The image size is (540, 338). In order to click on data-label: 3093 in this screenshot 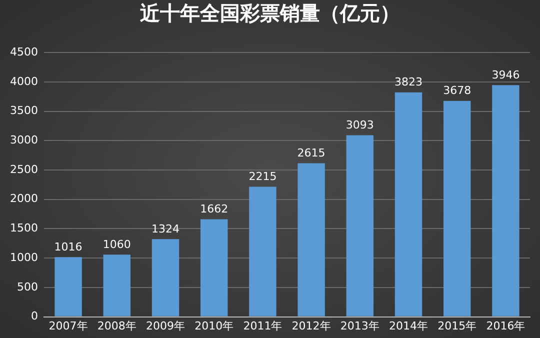, I will do `click(360, 125)`.